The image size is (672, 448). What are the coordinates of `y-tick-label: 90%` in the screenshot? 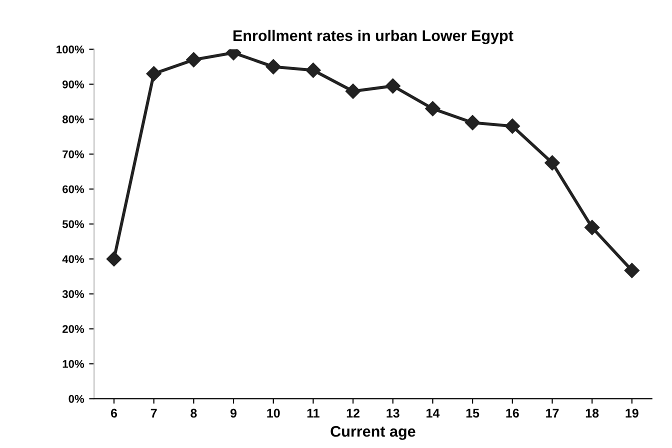 It's located at (73, 84).